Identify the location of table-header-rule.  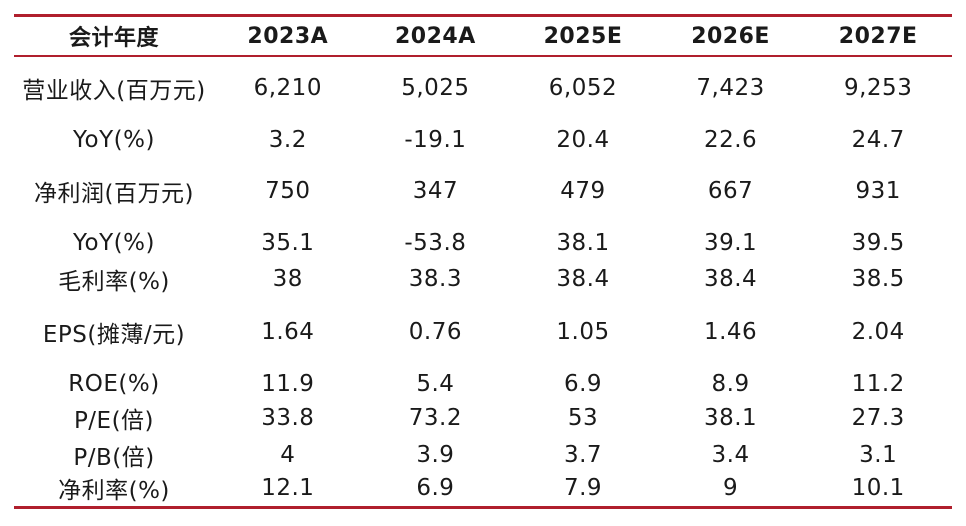
(483, 56).